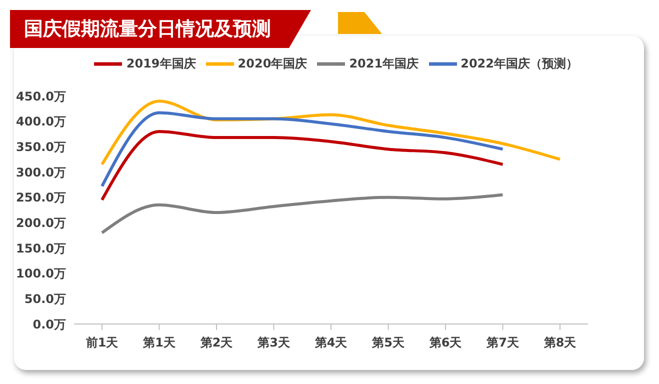  Describe the element at coordinates (560, 343) in the screenshot. I see `x-tick-label: 第8天` at that location.